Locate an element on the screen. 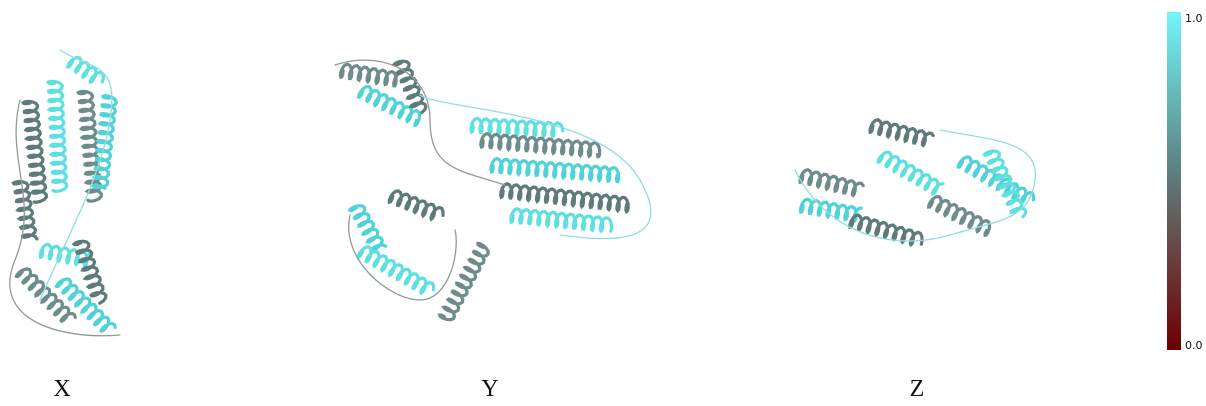  panel-label: X is located at coordinates (61, 389).